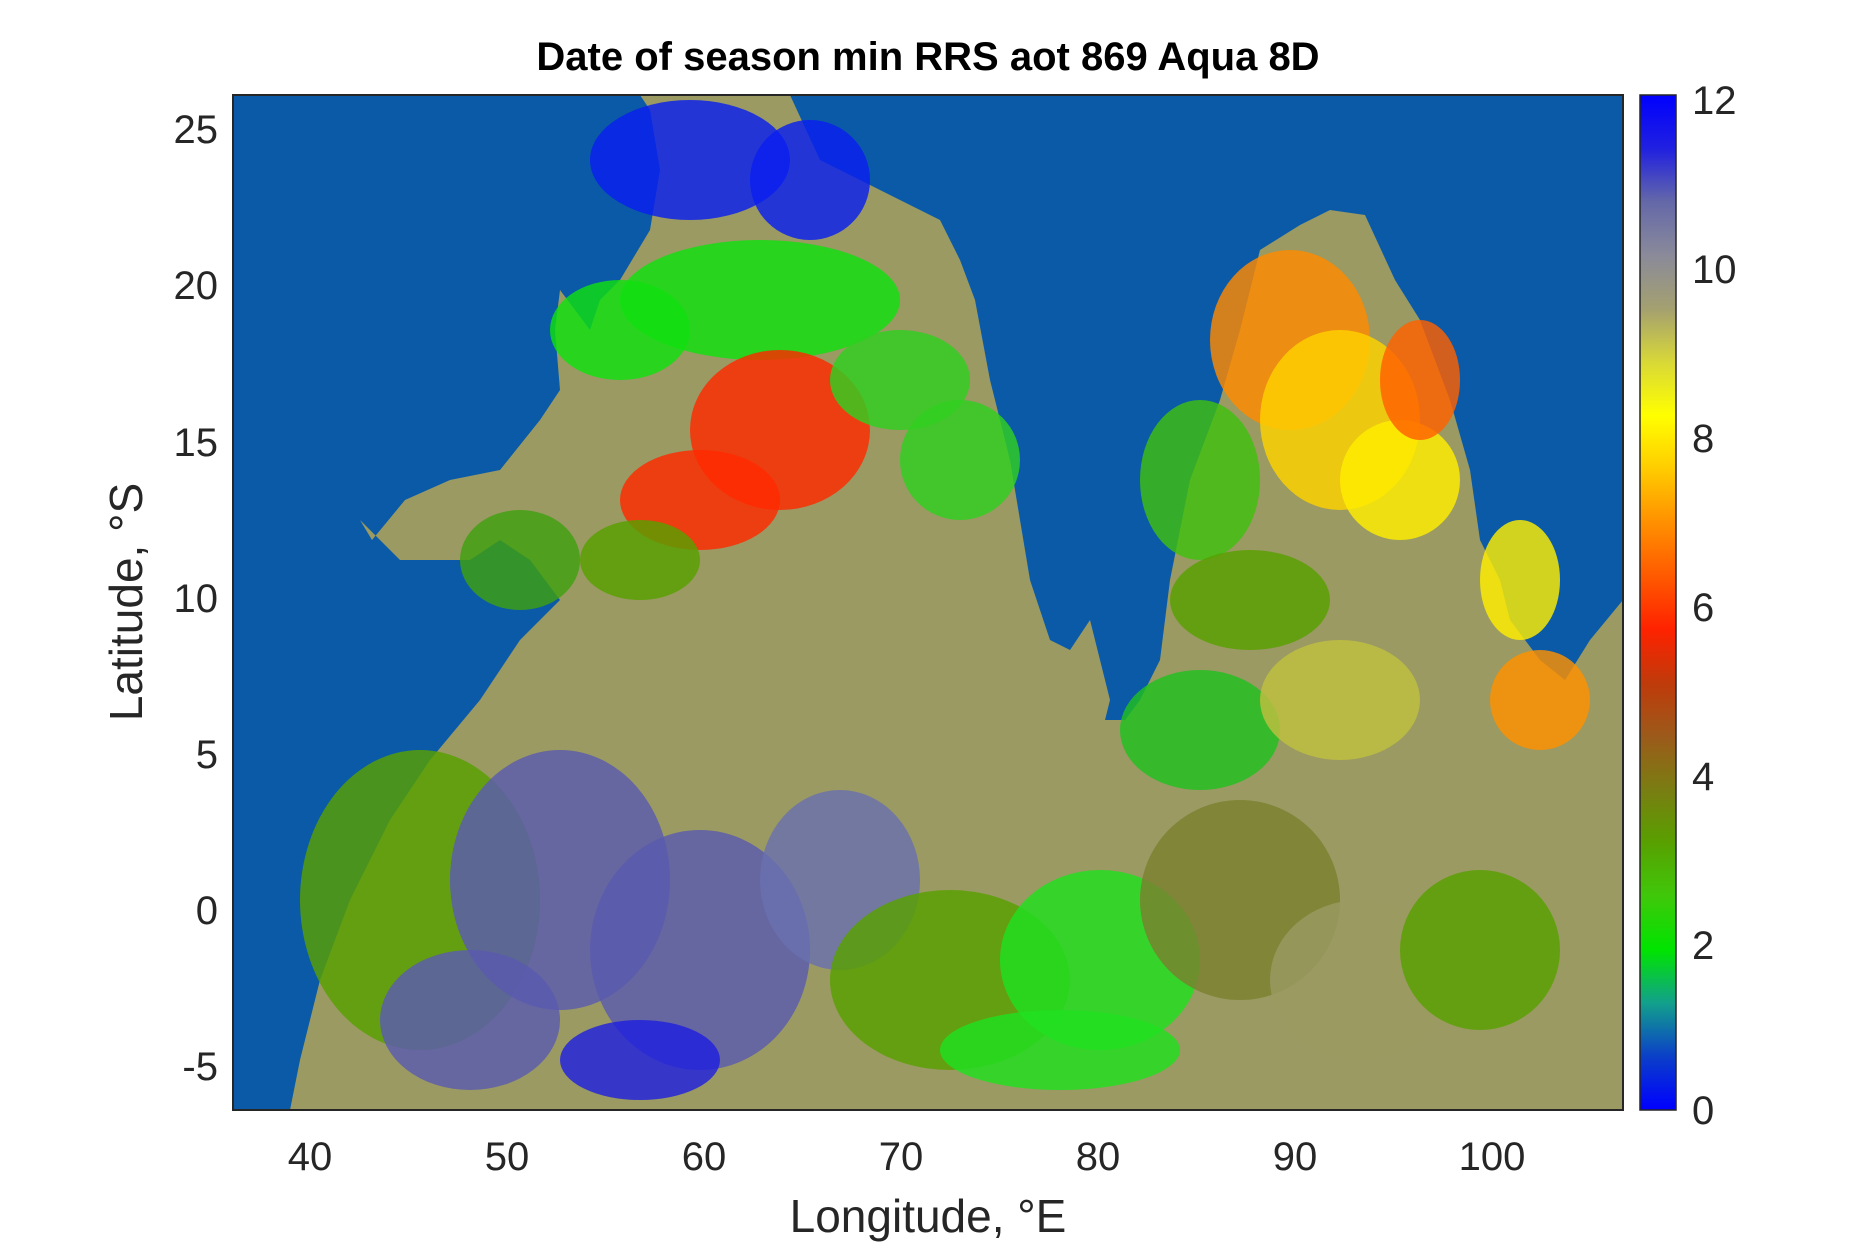 The width and height of the screenshot is (1875, 1250). Describe the element at coordinates (207, 755) in the screenshot. I see `y-tick-label: 5` at that location.